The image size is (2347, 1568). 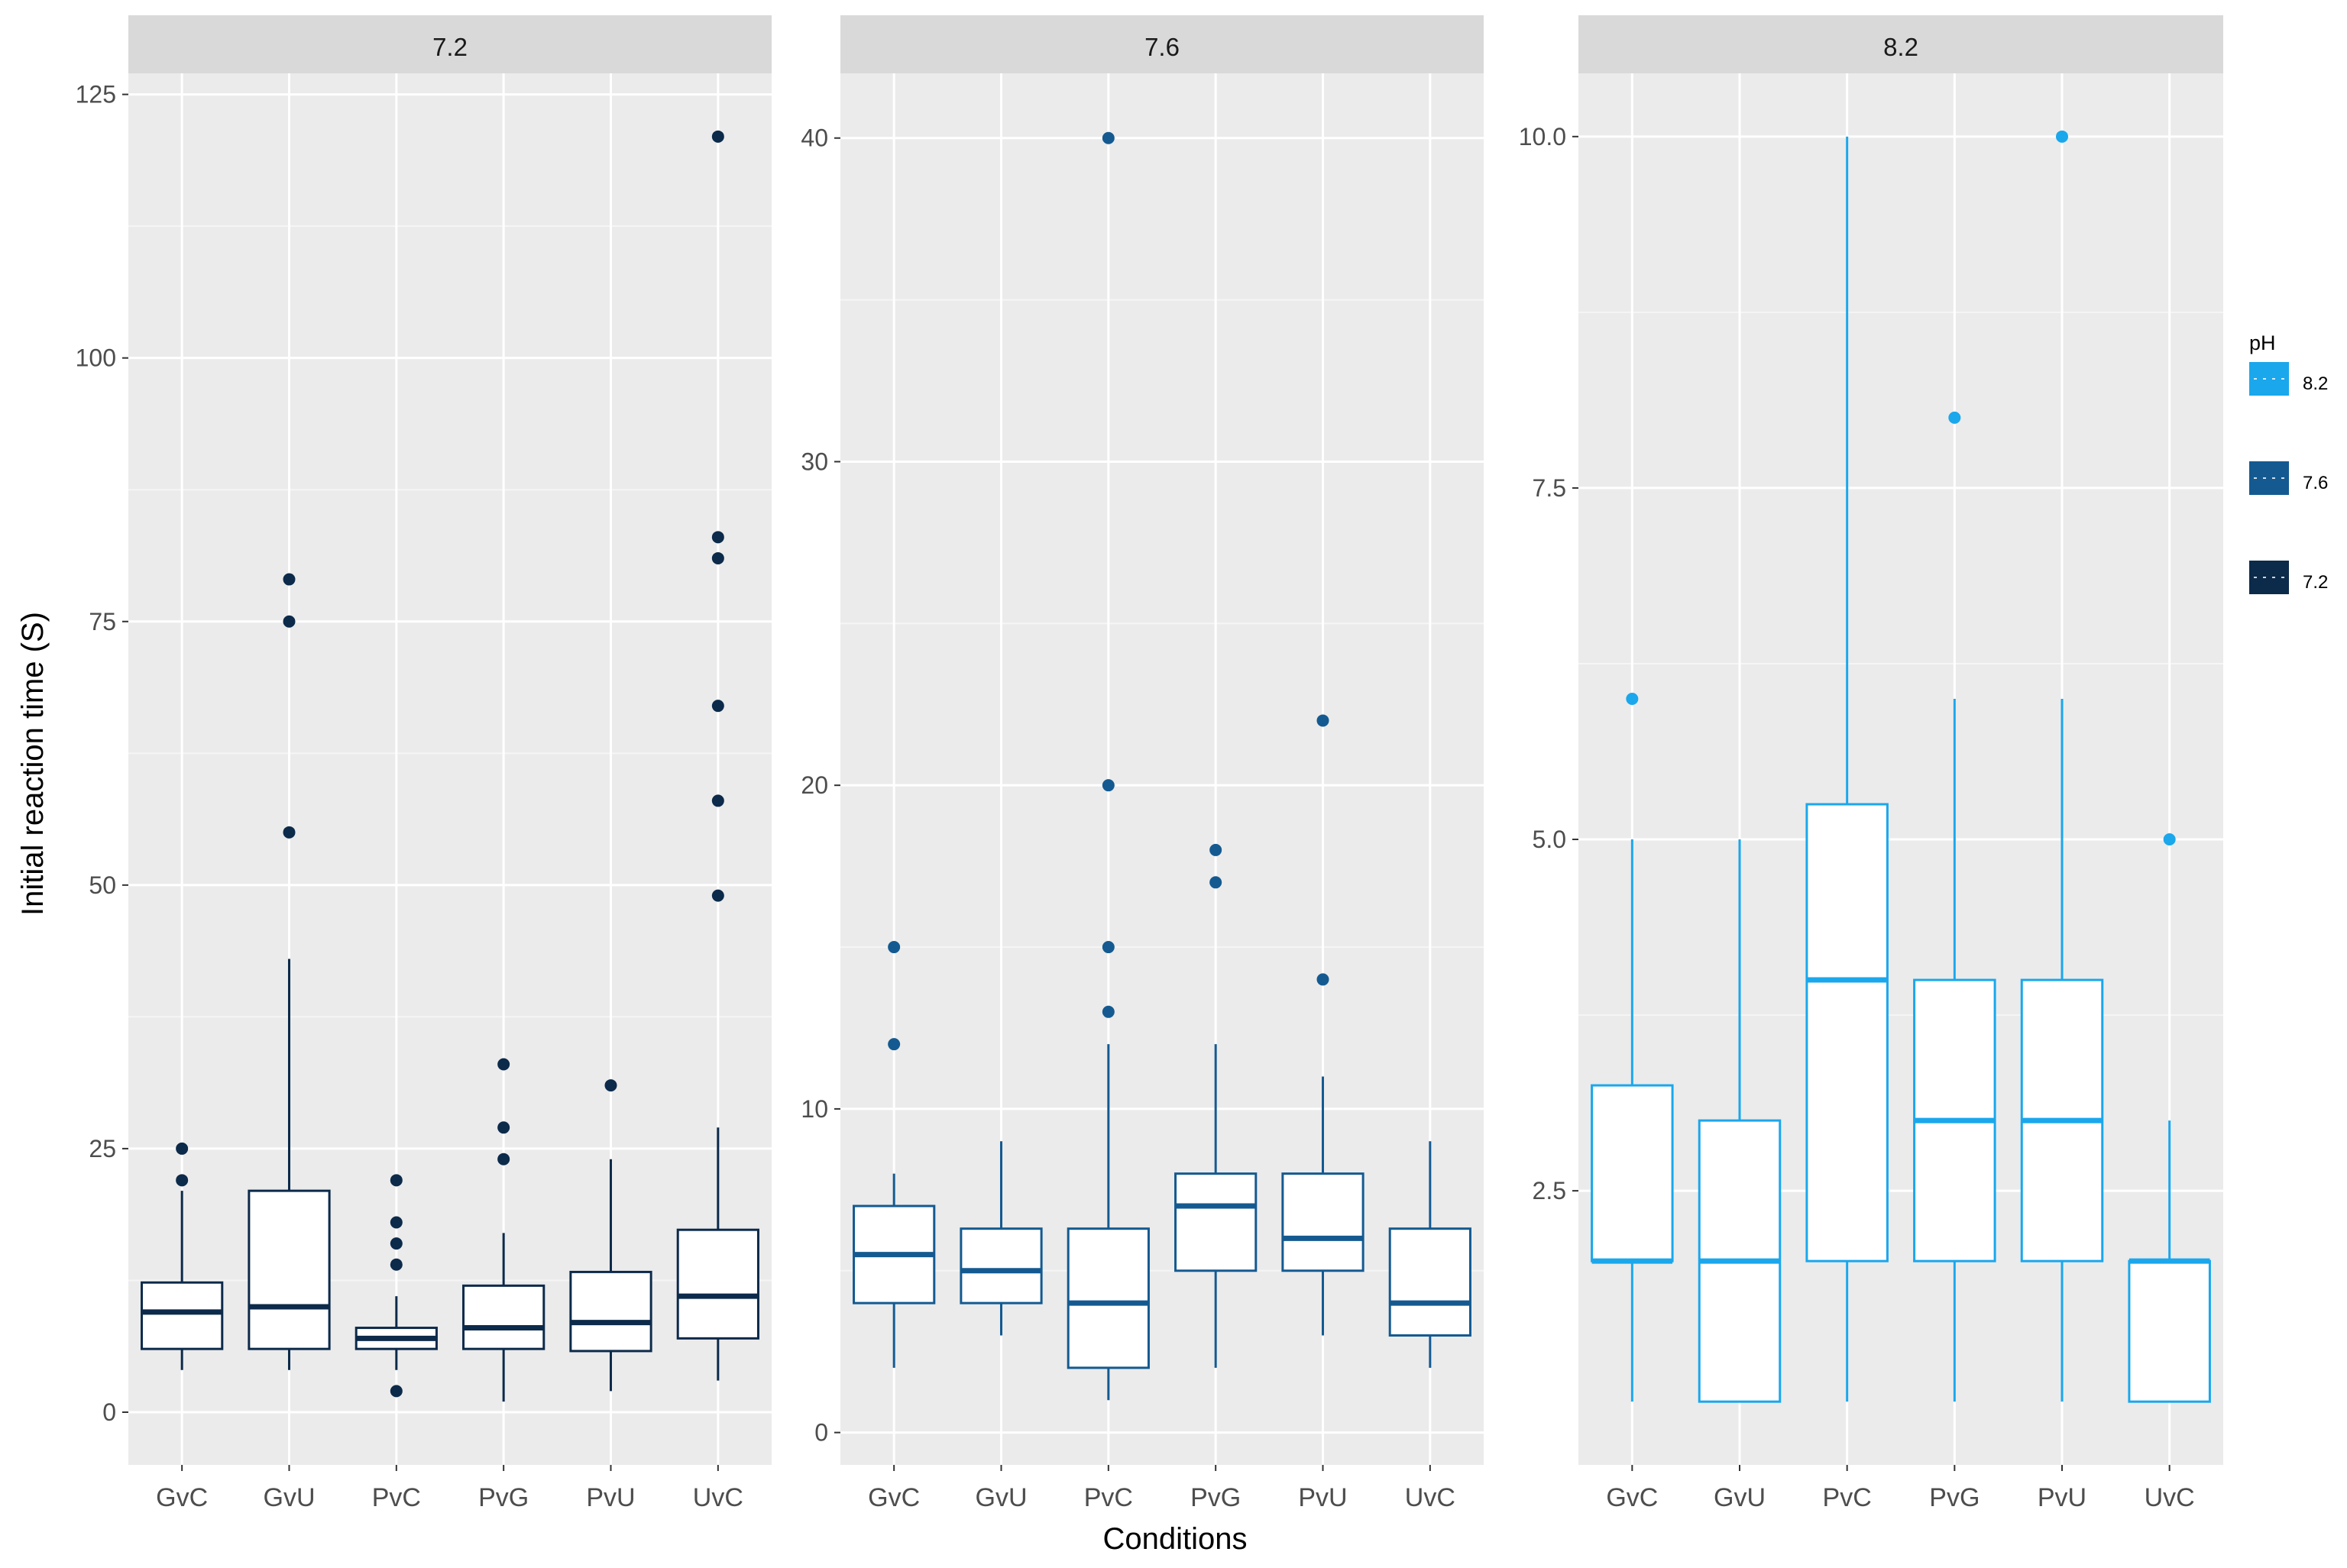 I want to click on y-tick-label: 25, so click(x=102, y=1148).